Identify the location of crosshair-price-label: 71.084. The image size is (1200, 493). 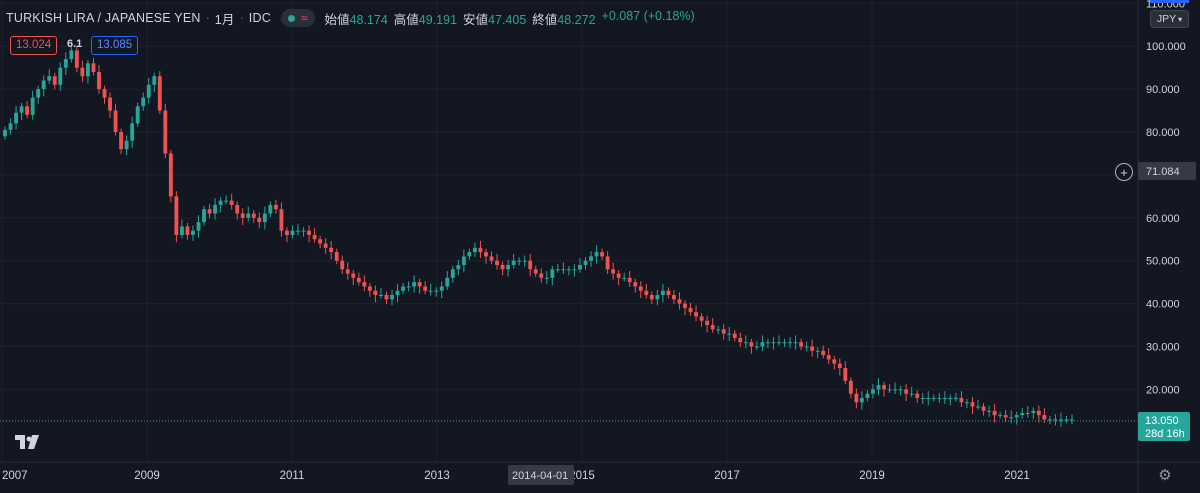
(1167, 171).